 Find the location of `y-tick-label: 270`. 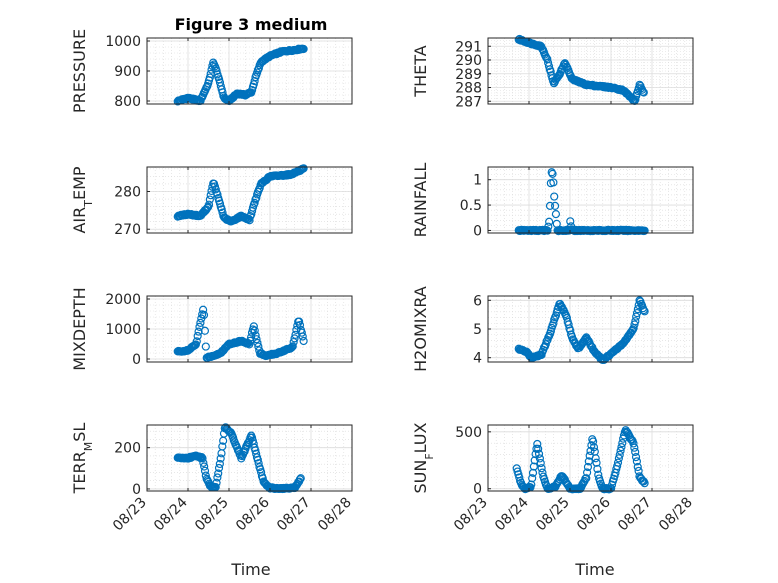

y-tick-label: 270 is located at coordinates (127, 230).